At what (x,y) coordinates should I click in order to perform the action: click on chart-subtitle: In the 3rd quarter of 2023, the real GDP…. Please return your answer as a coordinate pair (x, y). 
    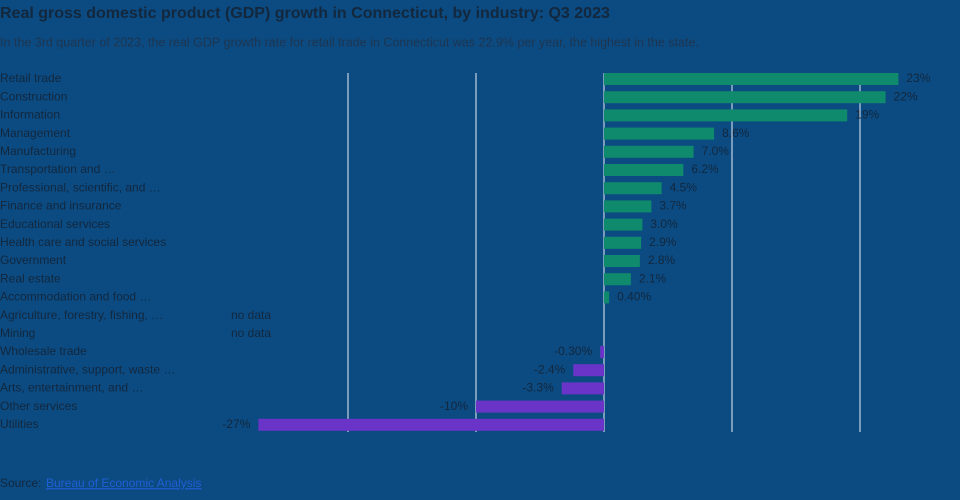
    Looking at the image, I should click on (349, 42).